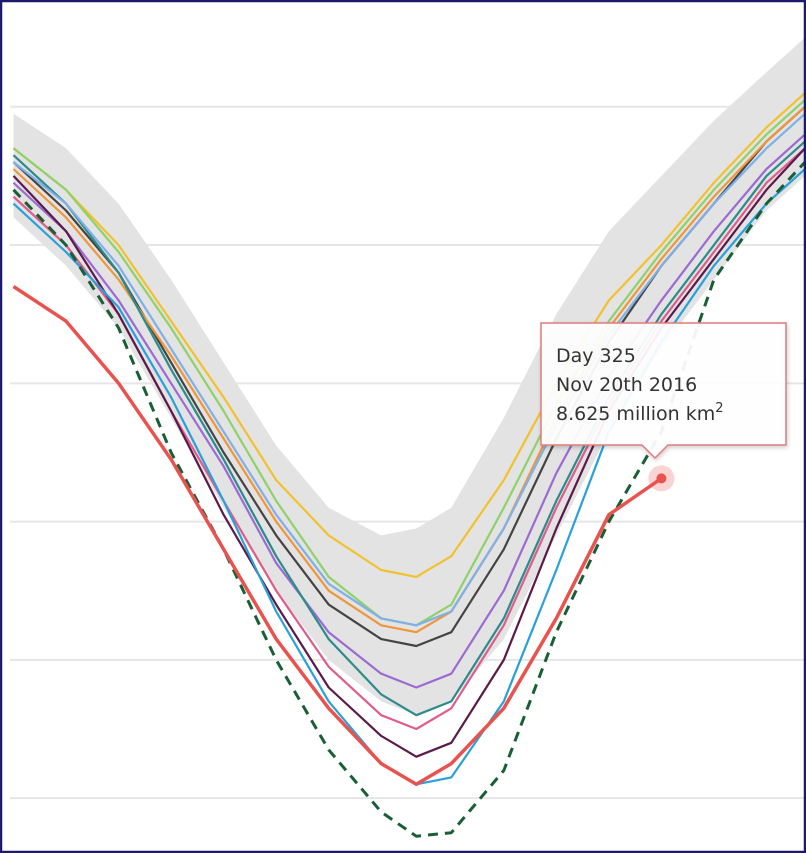  Describe the element at coordinates (596, 356) in the screenshot. I see `tooltip-day: Day 325` at that location.